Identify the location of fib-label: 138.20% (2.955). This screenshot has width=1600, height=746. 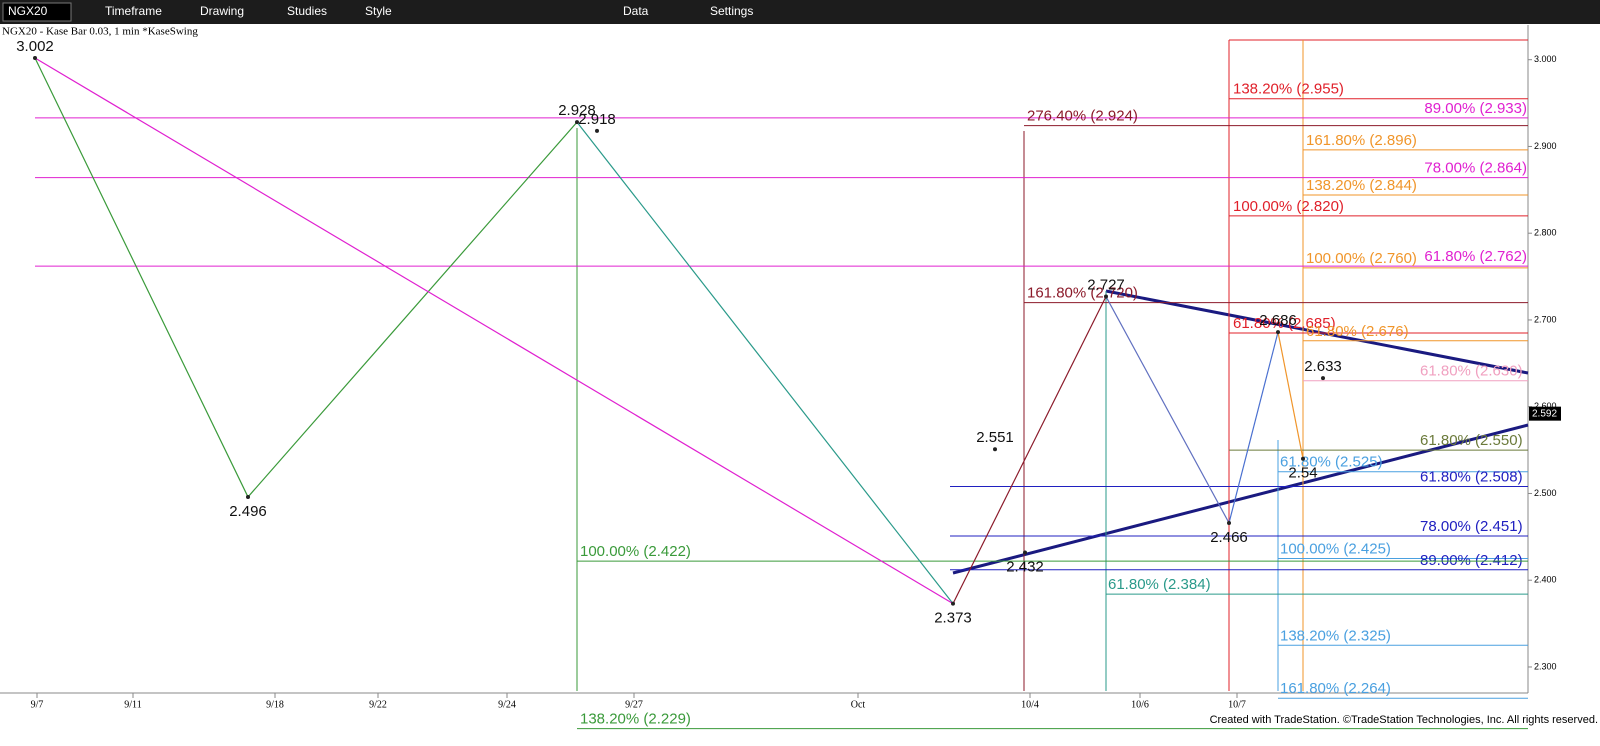
(1288, 89).